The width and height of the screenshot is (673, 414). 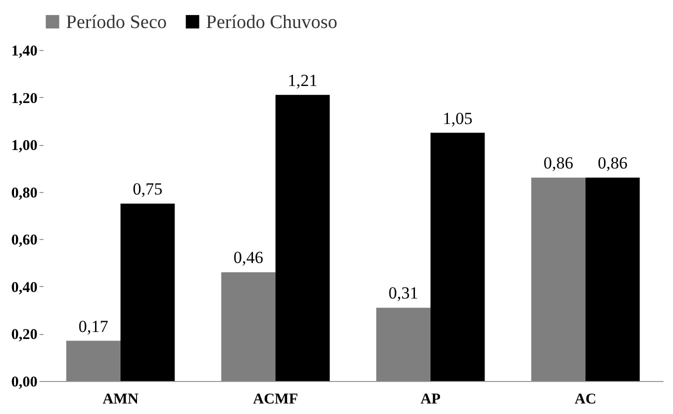 I want to click on y-tick-label: 0,60, so click(x=24, y=240).